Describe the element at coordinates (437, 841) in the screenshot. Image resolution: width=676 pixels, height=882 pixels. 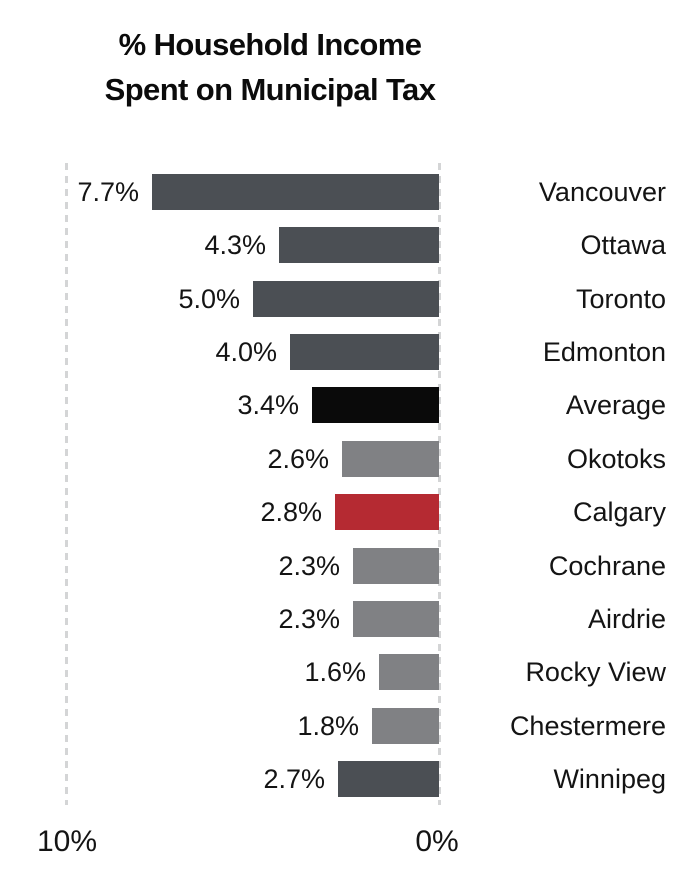
I see `x-axis-tick-0-percent: 0%` at that location.